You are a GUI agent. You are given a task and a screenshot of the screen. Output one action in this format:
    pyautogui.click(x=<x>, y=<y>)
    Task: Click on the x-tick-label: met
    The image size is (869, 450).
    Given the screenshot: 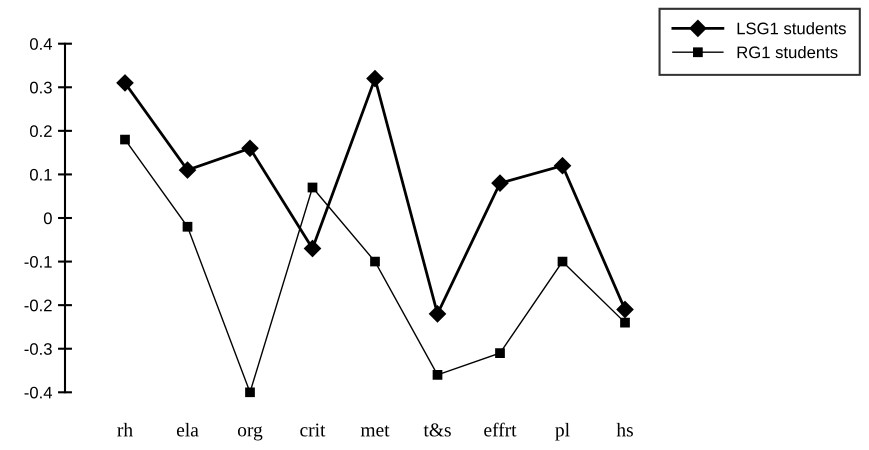 What is the action you would take?
    pyautogui.click(x=375, y=431)
    